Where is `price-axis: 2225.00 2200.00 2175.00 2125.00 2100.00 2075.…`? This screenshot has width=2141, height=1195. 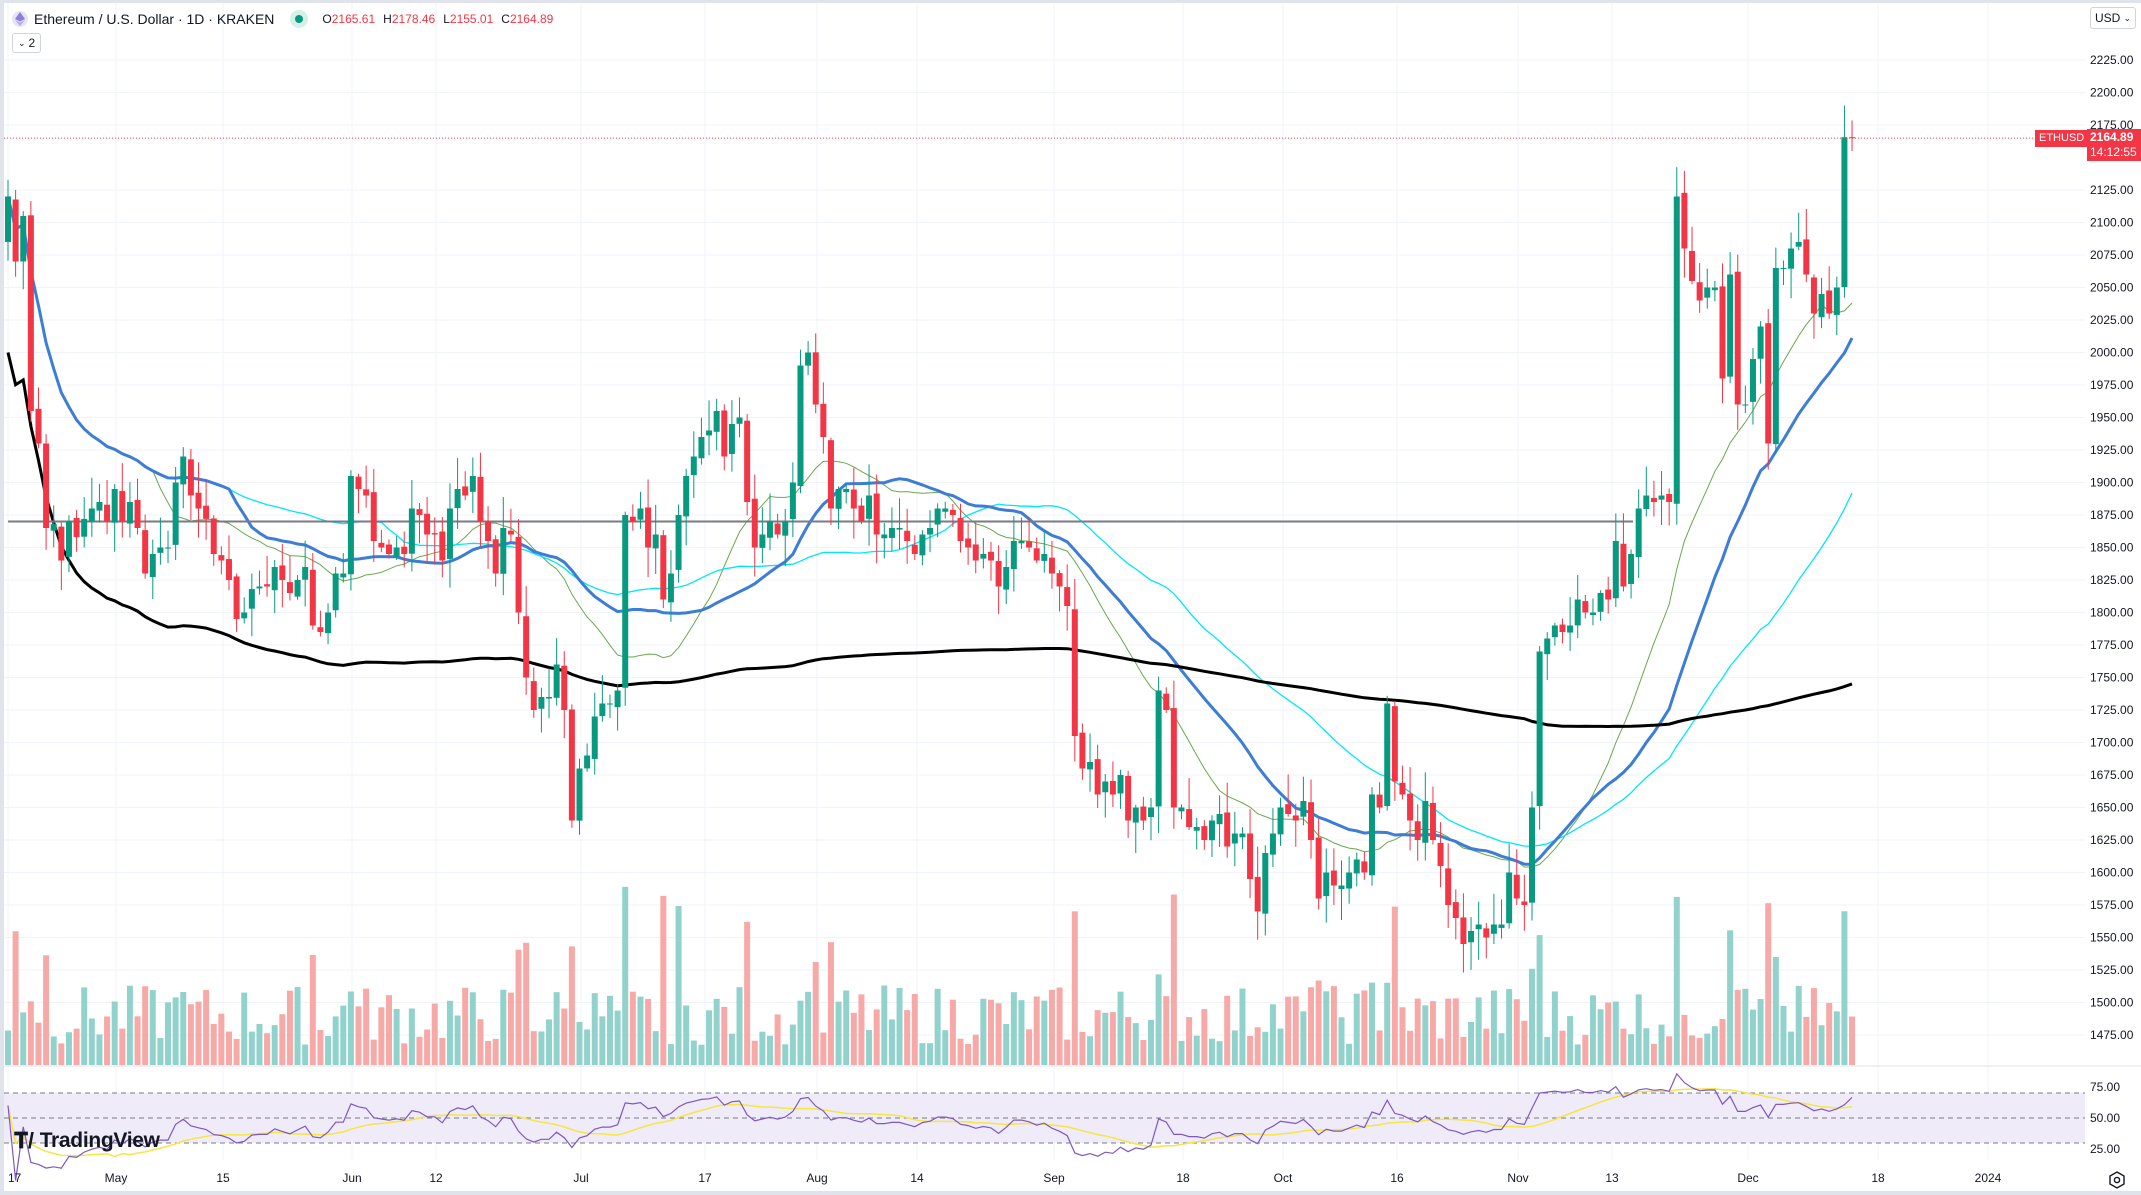
price-axis: 2225.00 2200.00 2175.00 2125.00 2100.00 2075.… is located at coordinates (2112, 547).